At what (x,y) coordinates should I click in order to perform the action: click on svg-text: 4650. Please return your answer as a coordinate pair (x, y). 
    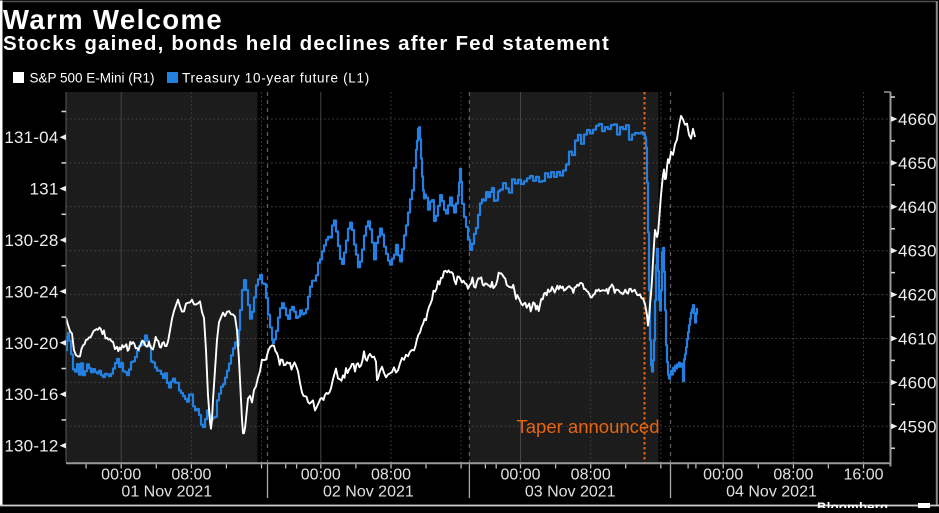
    Looking at the image, I should click on (917, 163).